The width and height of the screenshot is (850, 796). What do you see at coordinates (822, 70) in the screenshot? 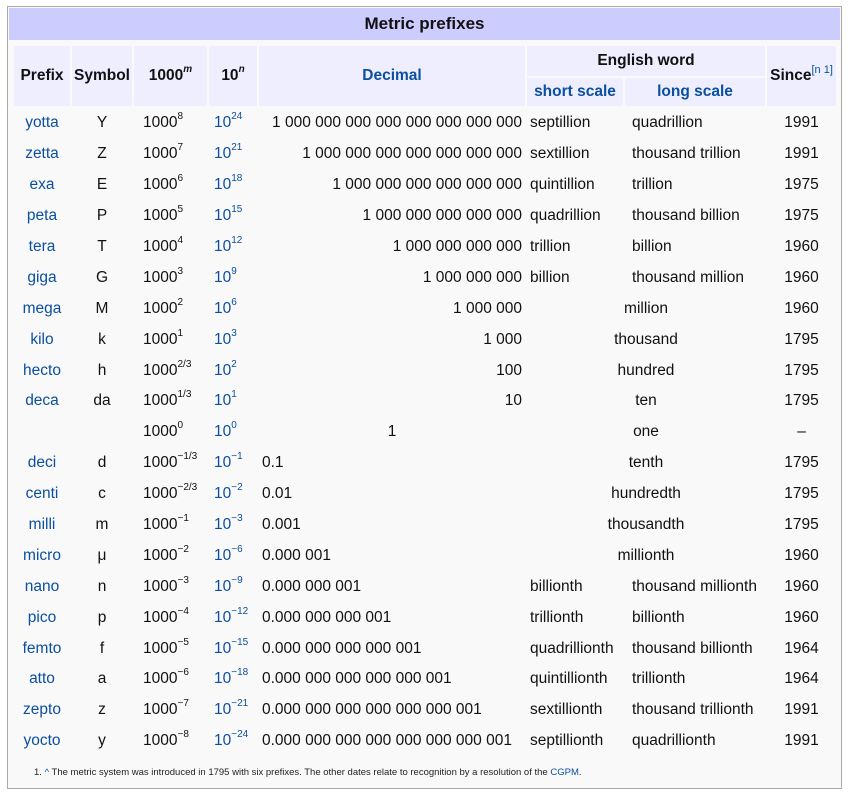
I see `since-footnote-link: [n 1]` at bounding box center [822, 70].